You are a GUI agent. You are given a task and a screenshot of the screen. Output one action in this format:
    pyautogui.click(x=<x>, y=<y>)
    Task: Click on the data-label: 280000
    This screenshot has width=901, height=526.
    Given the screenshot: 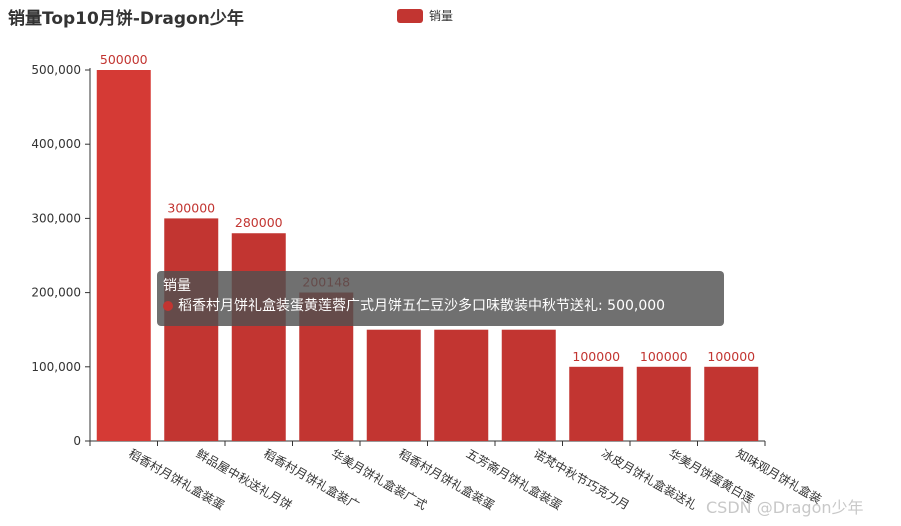 What is the action you would take?
    pyautogui.click(x=259, y=222)
    